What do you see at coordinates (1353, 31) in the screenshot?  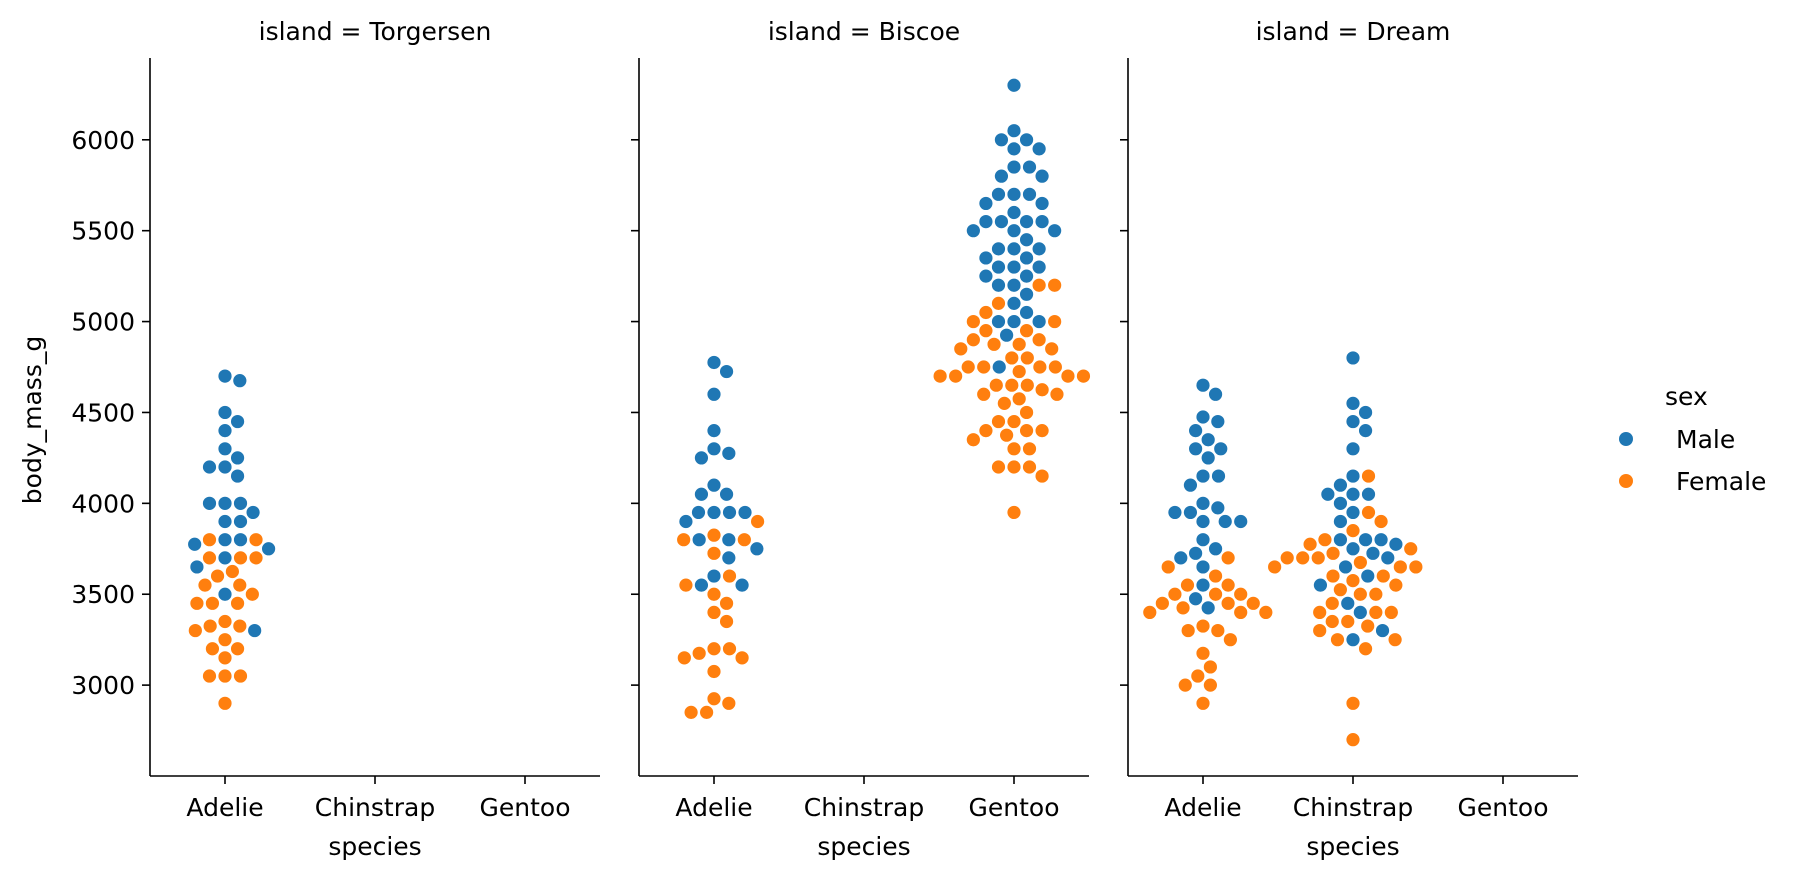 I see `facet-title: island = Dream` at bounding box center [1353, 31].